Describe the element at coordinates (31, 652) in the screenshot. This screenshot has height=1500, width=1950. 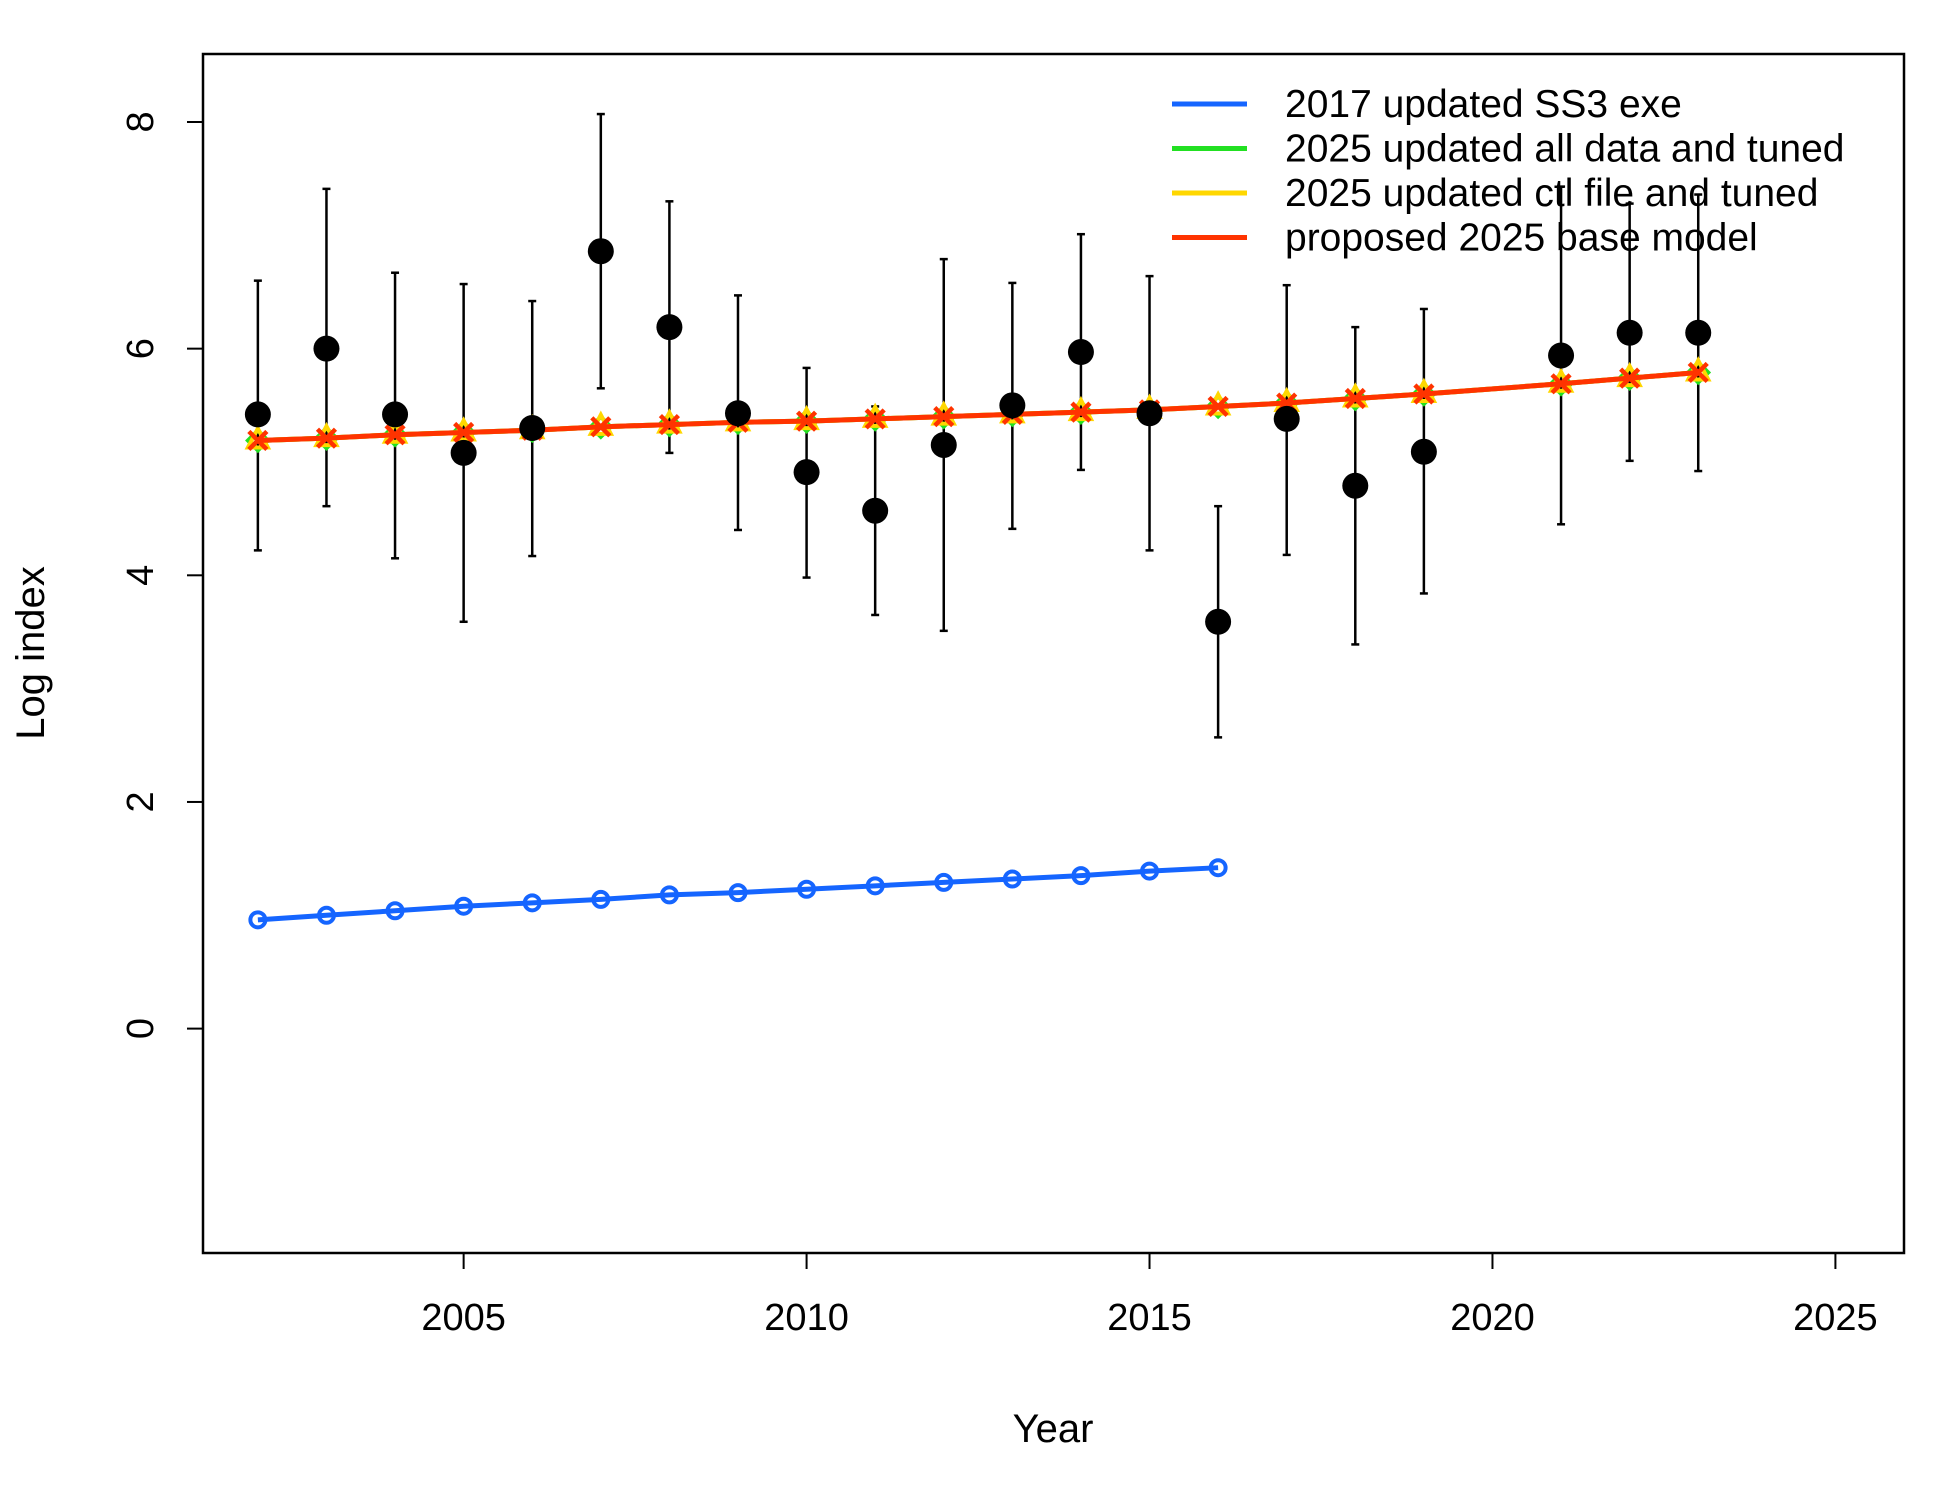
I see `y-axis-title: Log index` at that location.